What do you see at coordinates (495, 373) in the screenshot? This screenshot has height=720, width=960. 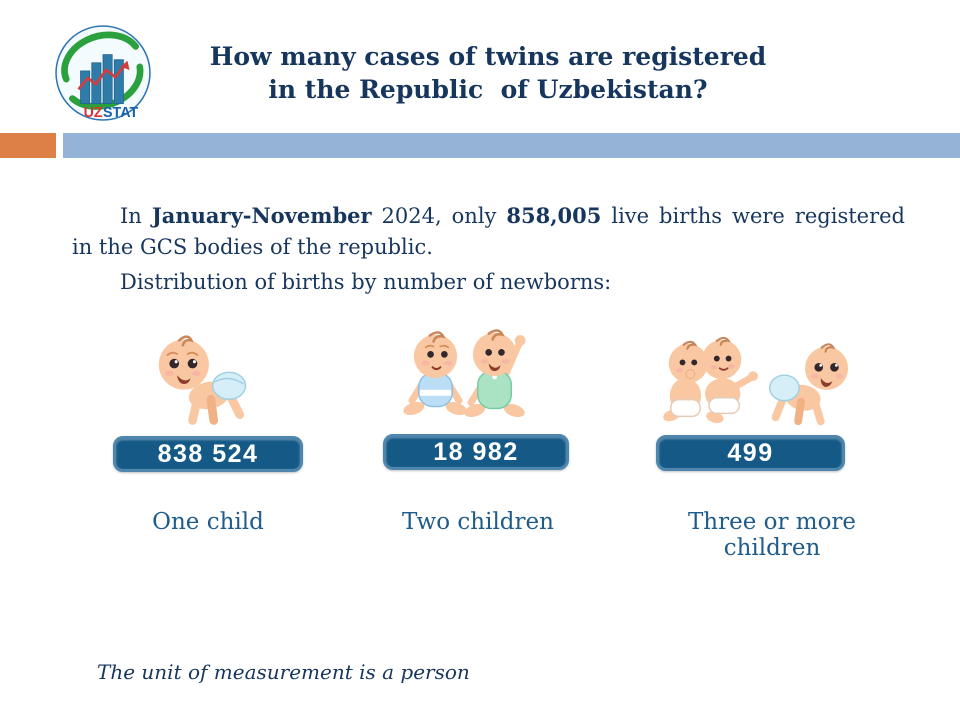 I see `sitting-baby-green-icon` at bounding box center [495, 373].